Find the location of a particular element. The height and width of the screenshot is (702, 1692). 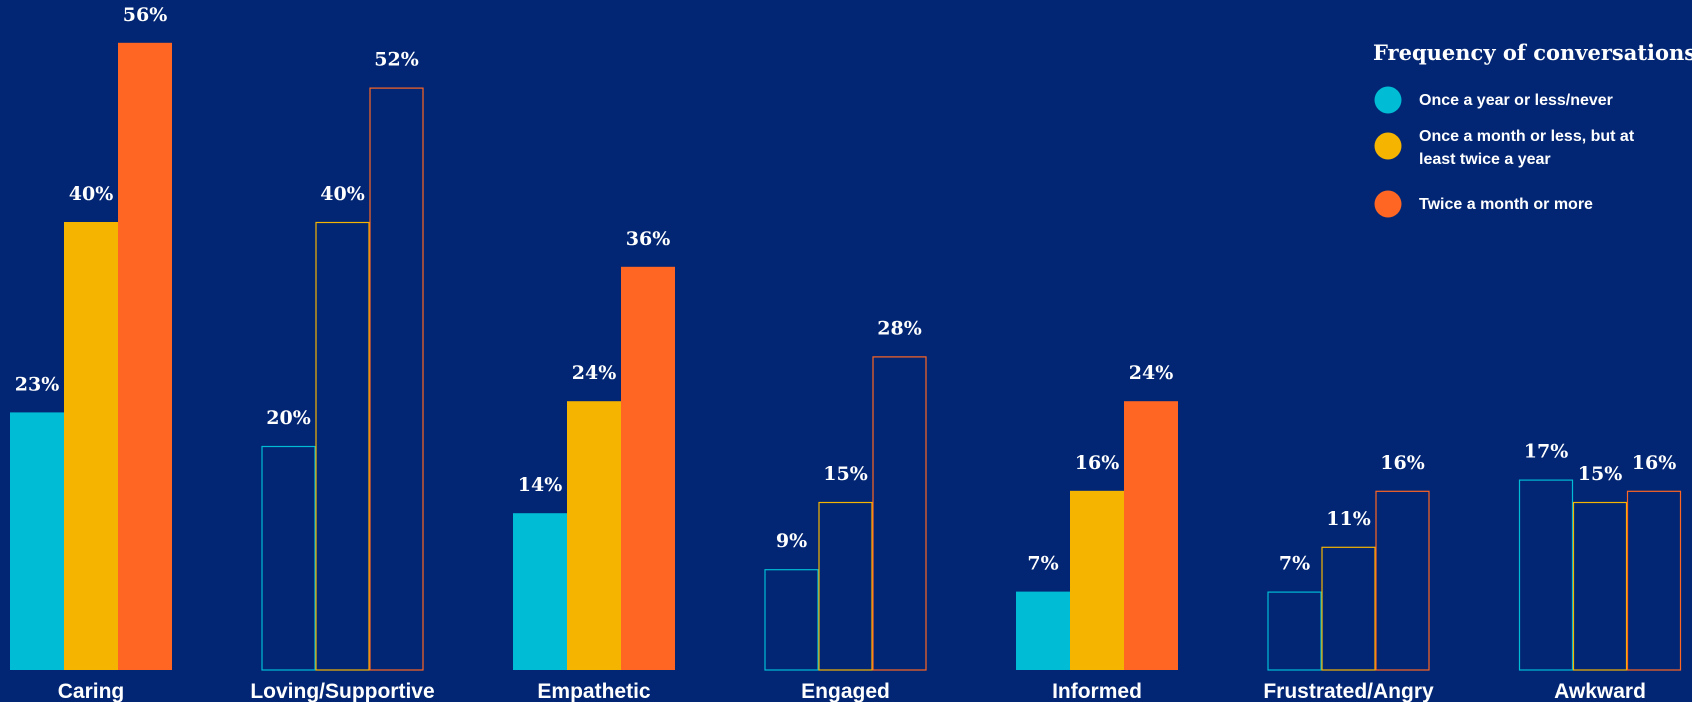

category-label-awkward: Awkward is located at coordinates (1600, 691).